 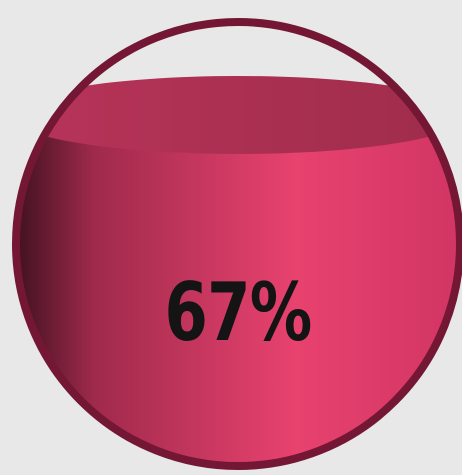 What do you see at coordinates (238, 312) in the screenshot?
I see `percent-label: 67%` at bounding box center [238, 312].